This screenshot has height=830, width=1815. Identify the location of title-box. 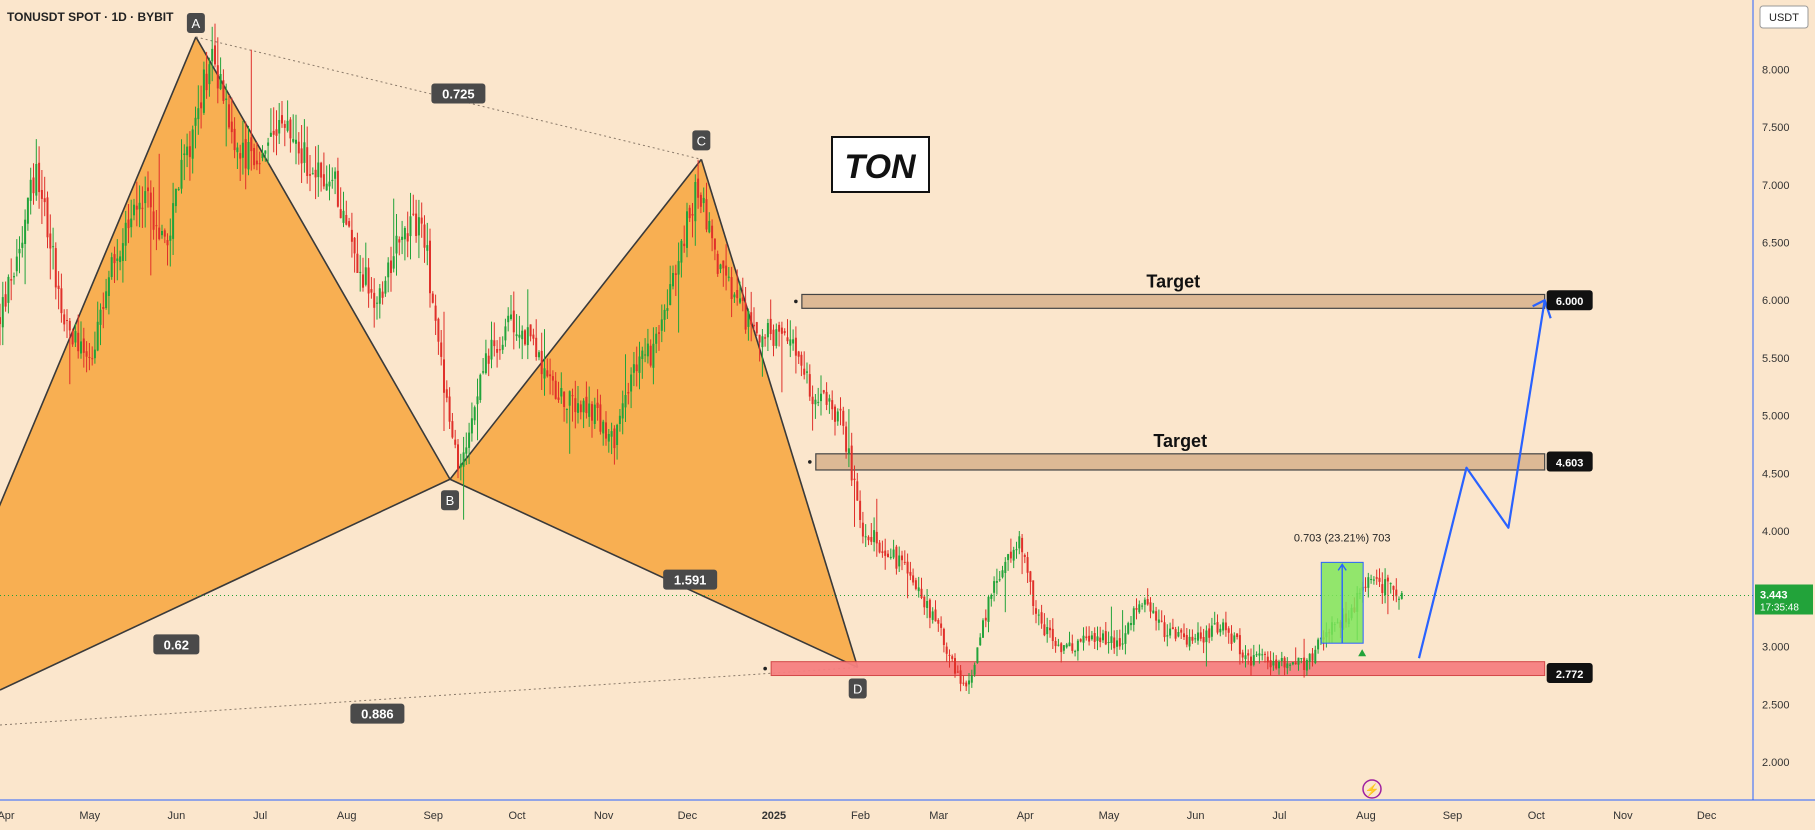
(880, 164).